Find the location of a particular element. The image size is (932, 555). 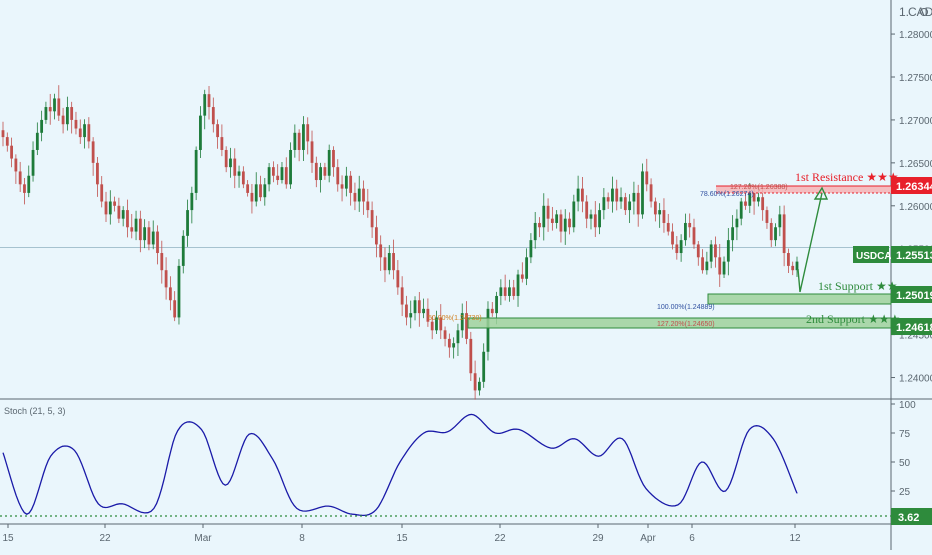

fib-127-bottom-label: 127.20%(1.24650) is located at coordinates (686, 324).